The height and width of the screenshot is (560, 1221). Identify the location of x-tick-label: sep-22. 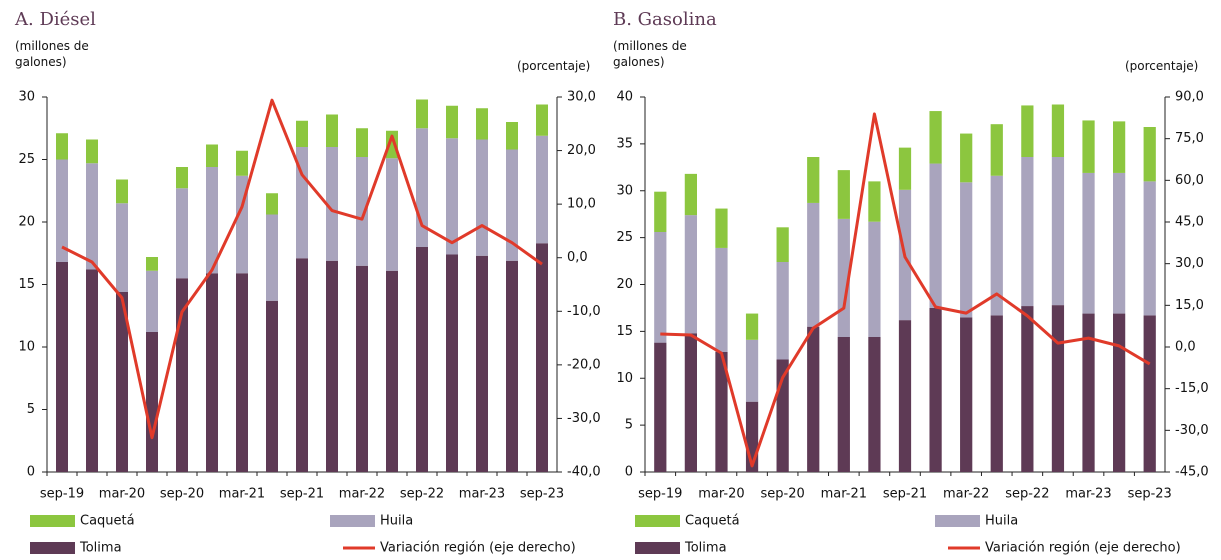
(1027, 494).